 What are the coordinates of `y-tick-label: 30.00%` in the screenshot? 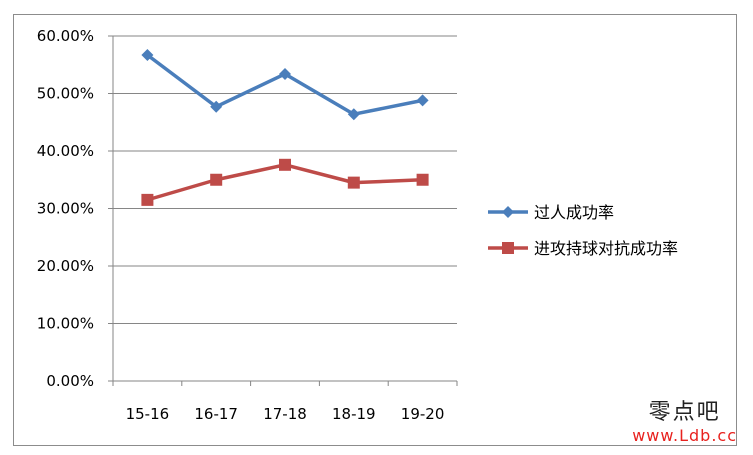 It's located at (65, 209).